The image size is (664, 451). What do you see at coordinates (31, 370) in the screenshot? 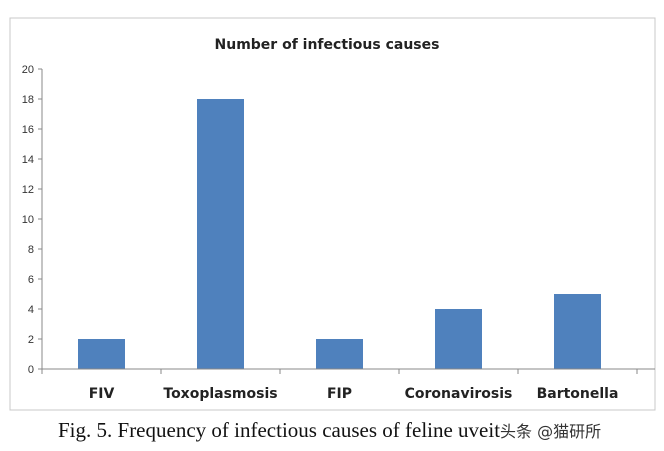
I see `y-tick-label: 0` at bounding box center [31, 370].